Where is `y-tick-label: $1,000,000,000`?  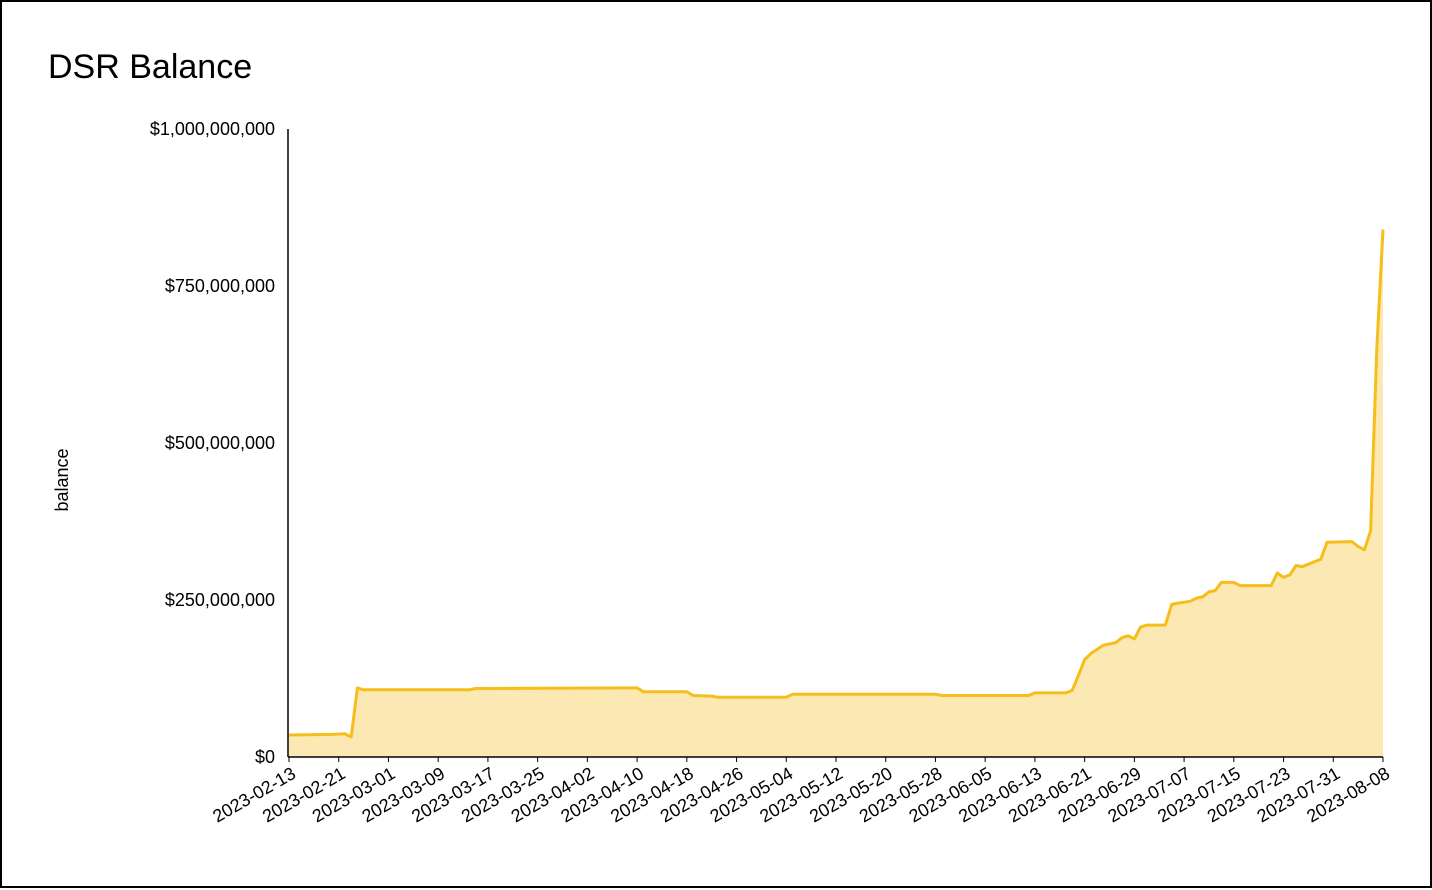 y-tick-label: $1,000,000,000 is located at coordinates (212, 129).